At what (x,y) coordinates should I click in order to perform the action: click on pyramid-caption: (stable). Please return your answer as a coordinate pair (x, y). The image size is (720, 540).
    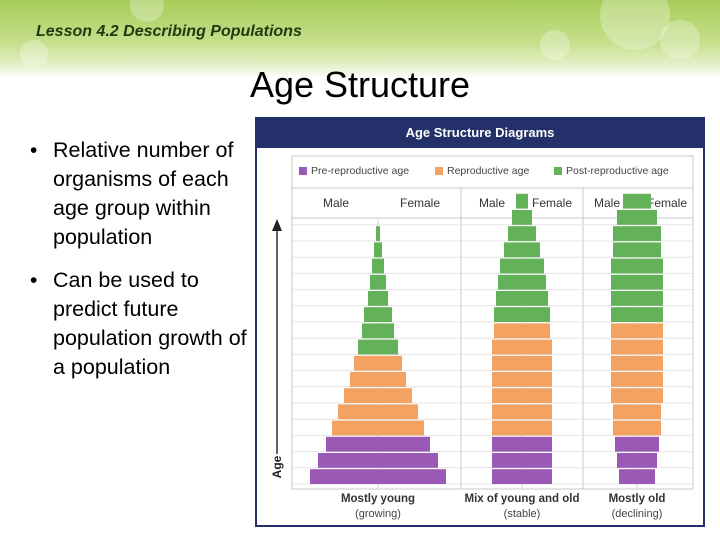
    Looking at the image, I should click on (522, 514).